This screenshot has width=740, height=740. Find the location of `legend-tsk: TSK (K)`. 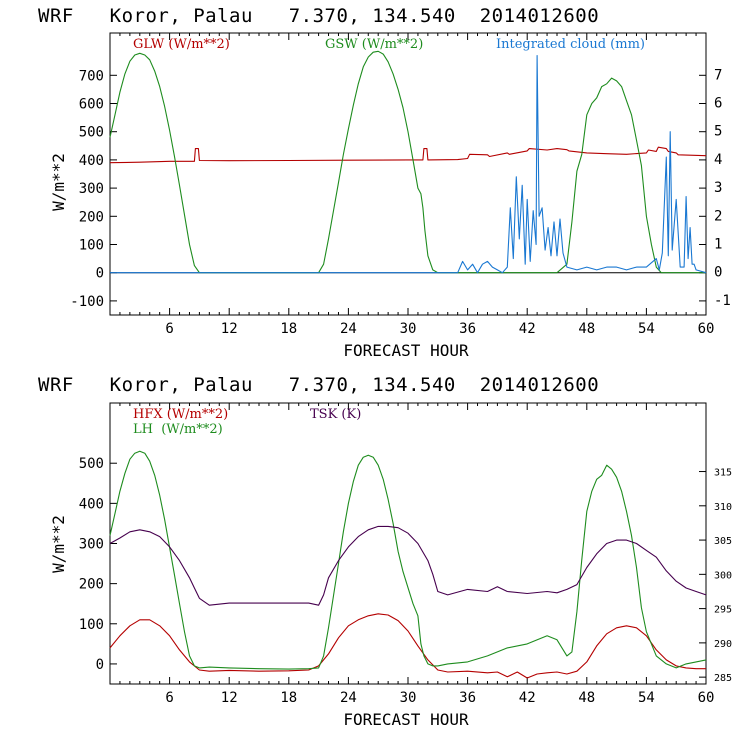

legend-tsk: TSK (K) is located at coordinates (335, 414).